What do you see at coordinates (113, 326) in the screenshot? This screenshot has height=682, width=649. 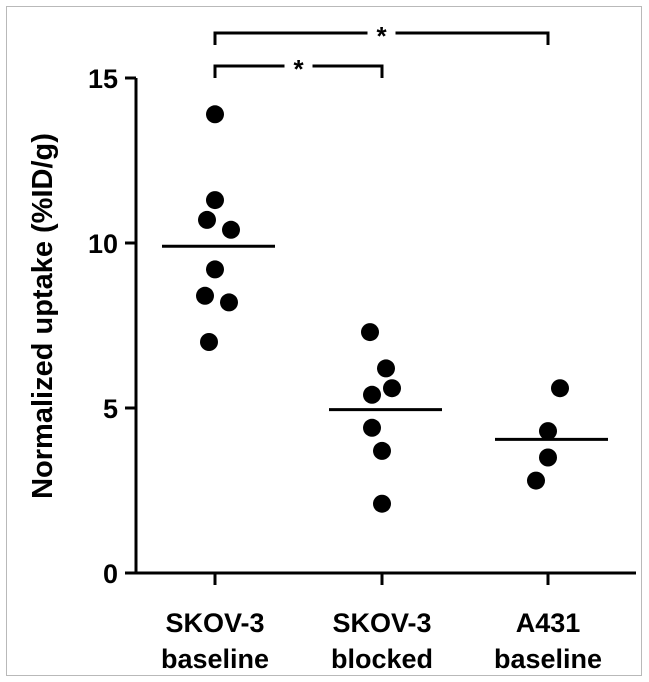 I see `y-axis: 0 5 10 15` at bounding box center [113, 326].